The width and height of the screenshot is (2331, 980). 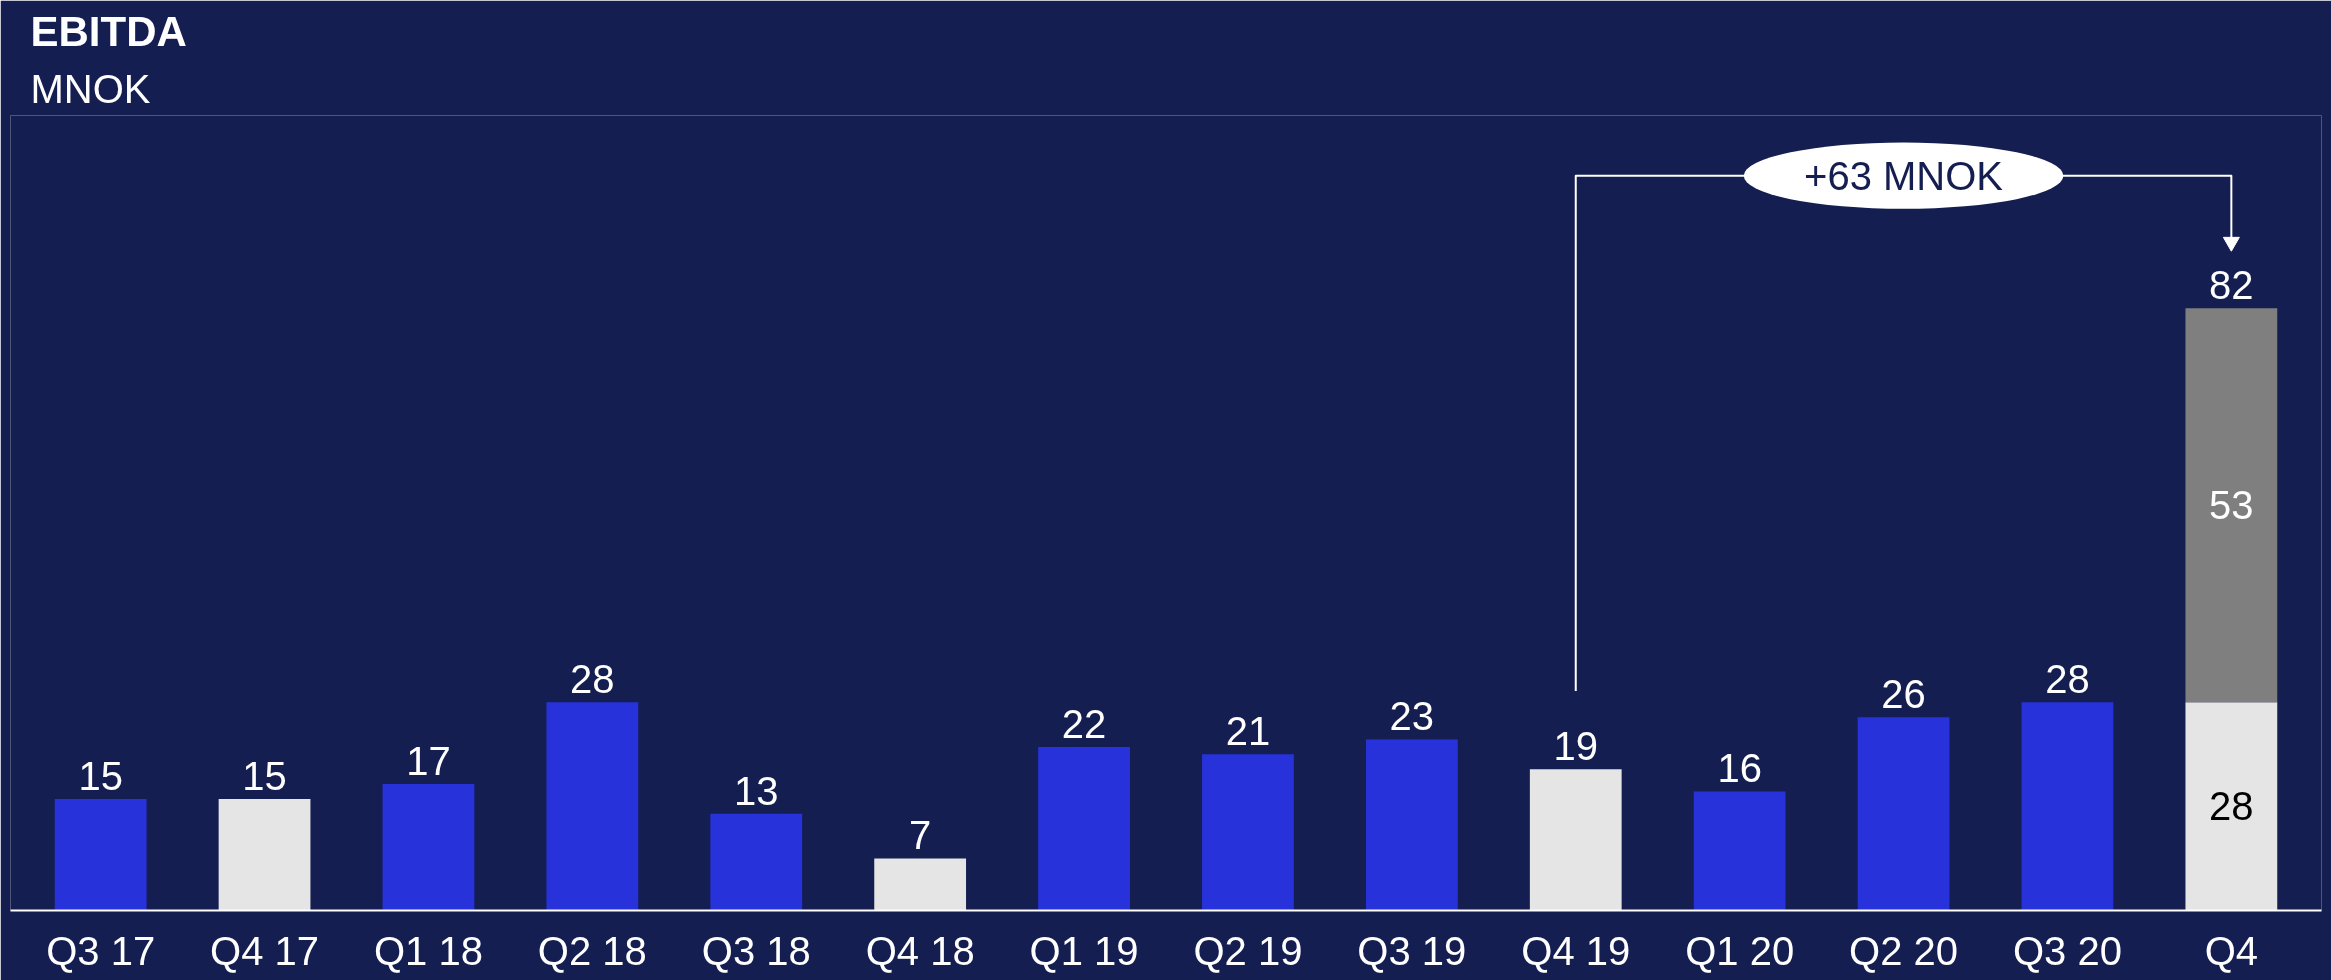 What do you see at coordinates (1739, 768) in the screenshot?
I see `data-label: 16` at bounding box center [1739, 768].